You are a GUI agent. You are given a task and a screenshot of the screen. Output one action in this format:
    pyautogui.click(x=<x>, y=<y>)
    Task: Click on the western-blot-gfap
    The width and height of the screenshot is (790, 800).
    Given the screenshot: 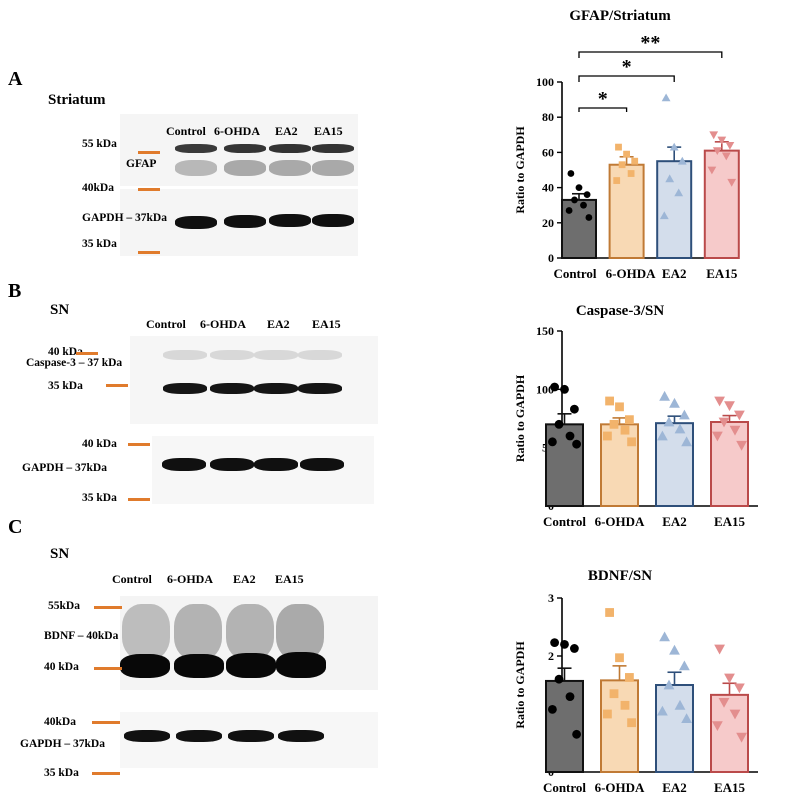 What is the action you would take?
    pyautogui.click(x=239, y=185)
    